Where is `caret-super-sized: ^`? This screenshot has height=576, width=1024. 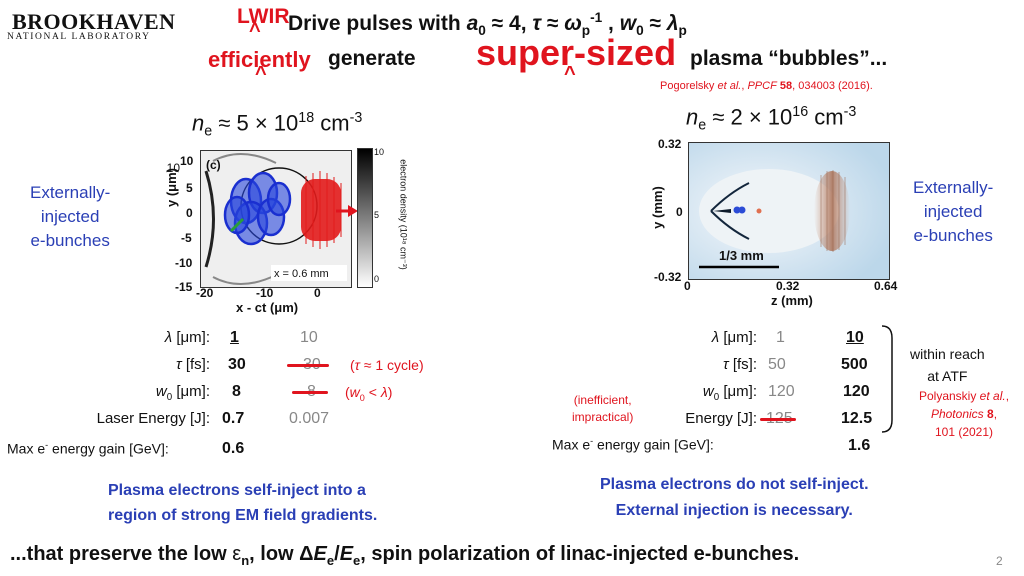
caret-super-sized: ^ is located at coordinates (570, 74).